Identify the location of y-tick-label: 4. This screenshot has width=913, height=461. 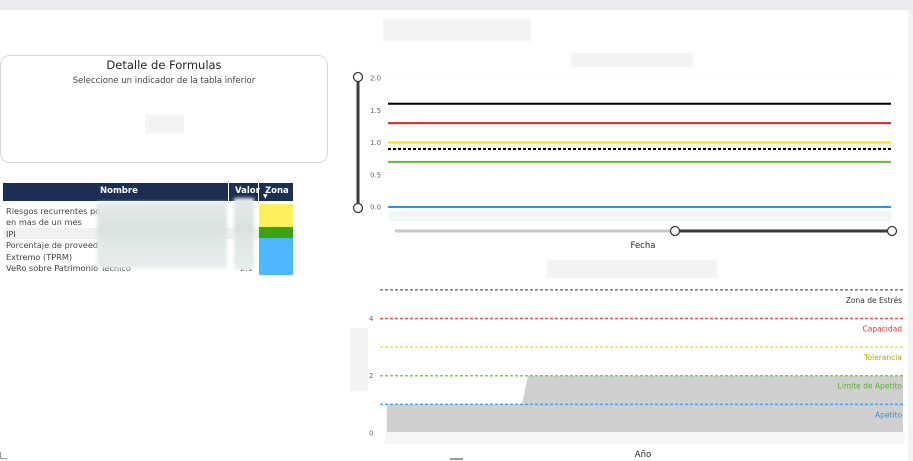
(371, 319).